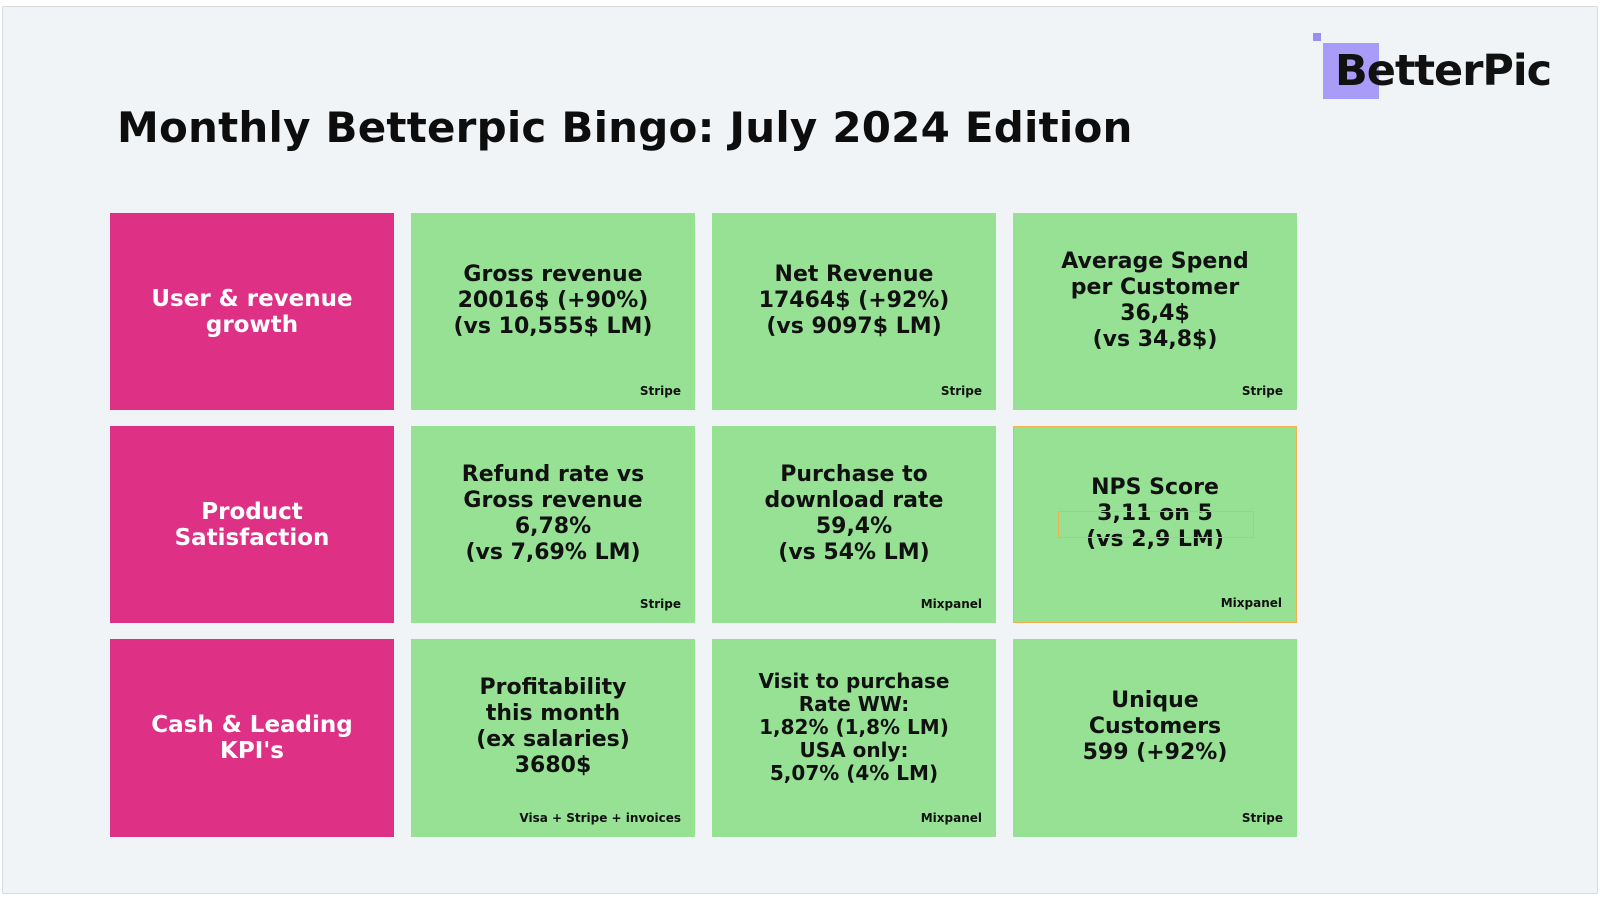 Image resolution: width=1600 pixels, height=900 pixels. What do you see at coordinates (600, 818) in the screenshot?
I see `kpi-source: Visa + Stripe + invoices` at bounding box center [600, 818].